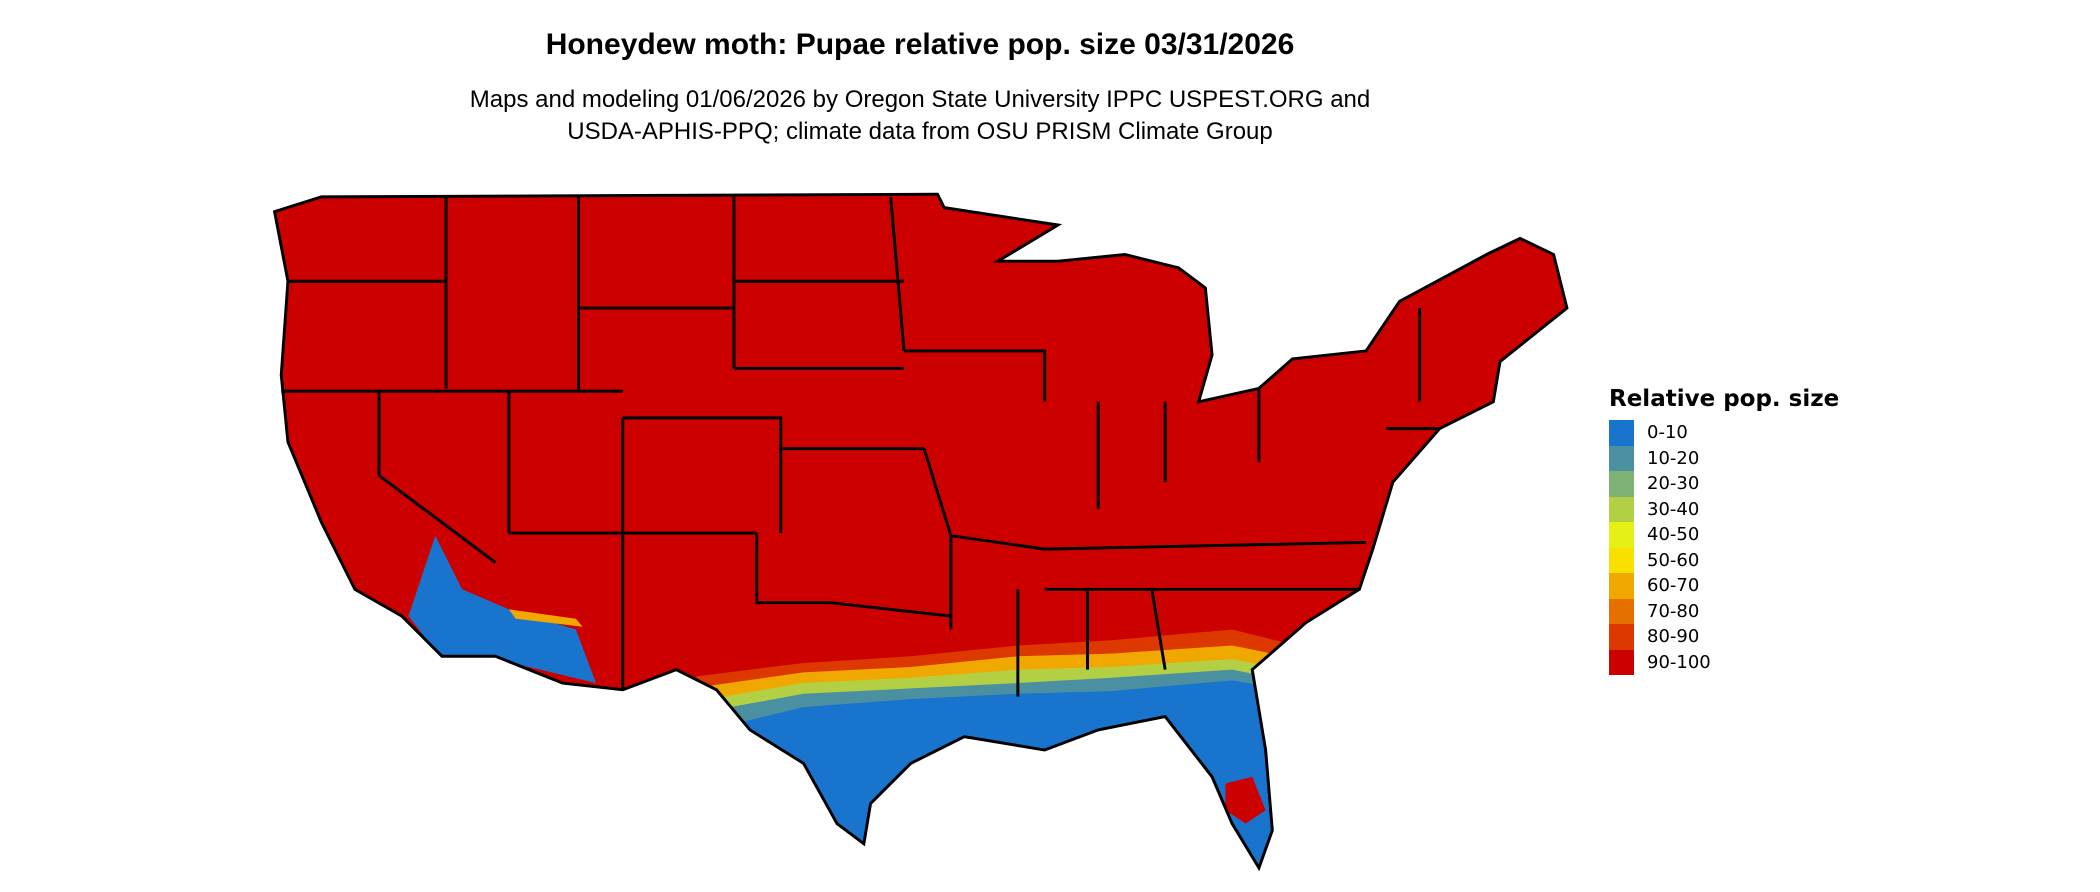 The height and width of the screenshot is (892, 2100). Describe the element at coordinates (1673, 458) in the screenshot. I see `legend-label: 10-20` at that location.